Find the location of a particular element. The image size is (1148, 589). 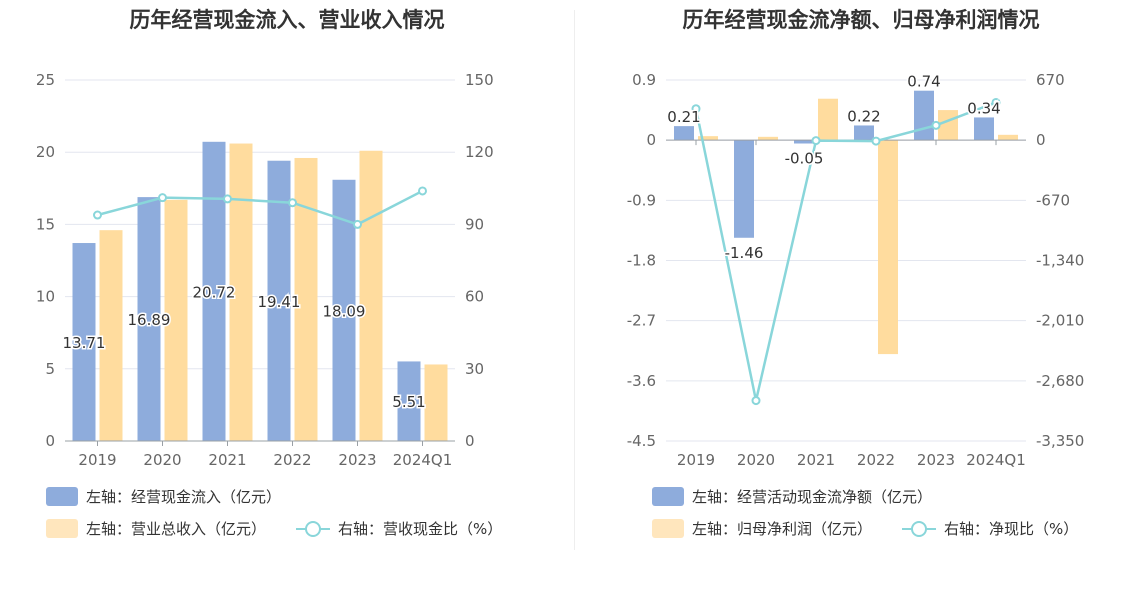

y-left-tick-label: 25 is located at coordinates (45, 80).